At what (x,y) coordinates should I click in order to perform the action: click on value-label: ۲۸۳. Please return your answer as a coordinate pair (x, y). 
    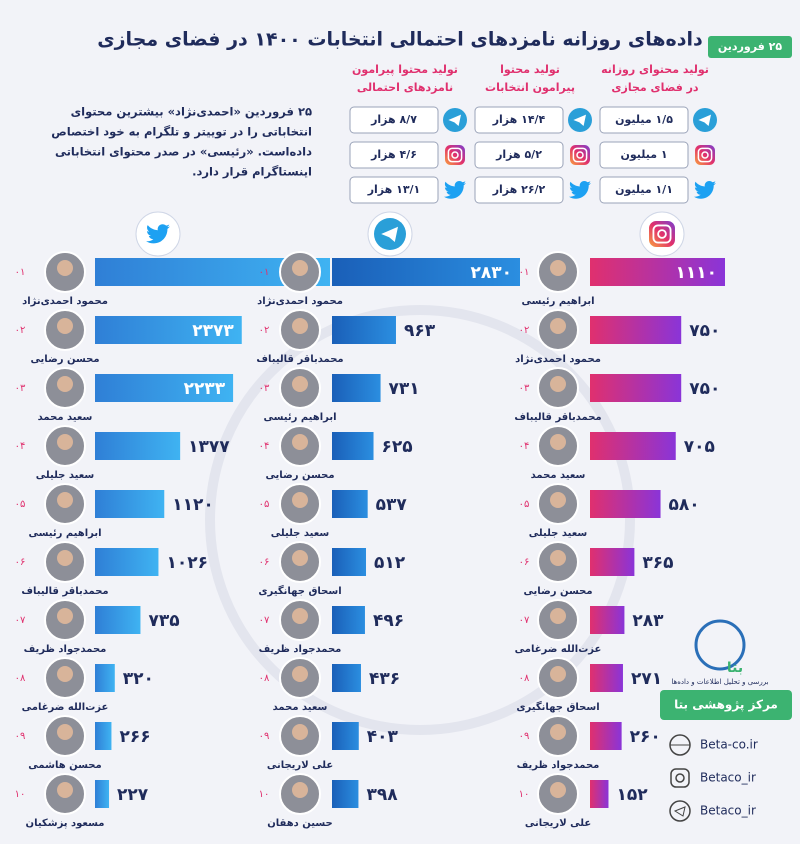
    Looking at the image, I should click on (648, 621).